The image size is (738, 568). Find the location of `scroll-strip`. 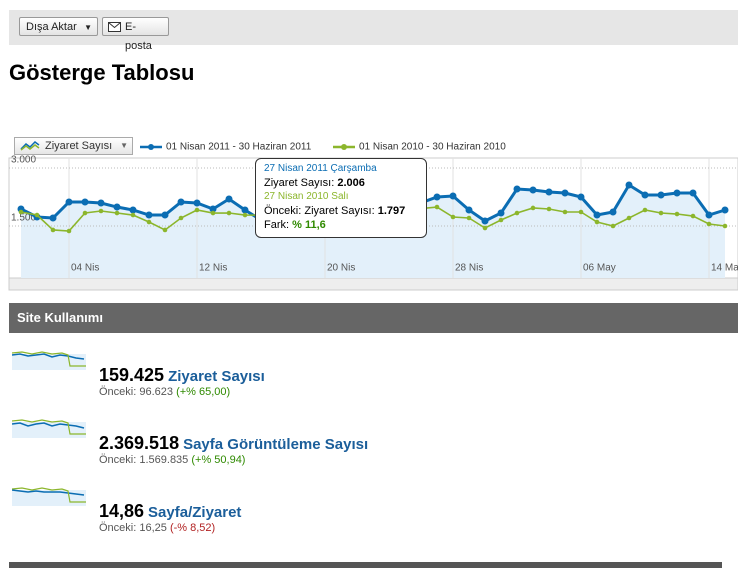

scroll-strip is located at coordinates (373, 284).